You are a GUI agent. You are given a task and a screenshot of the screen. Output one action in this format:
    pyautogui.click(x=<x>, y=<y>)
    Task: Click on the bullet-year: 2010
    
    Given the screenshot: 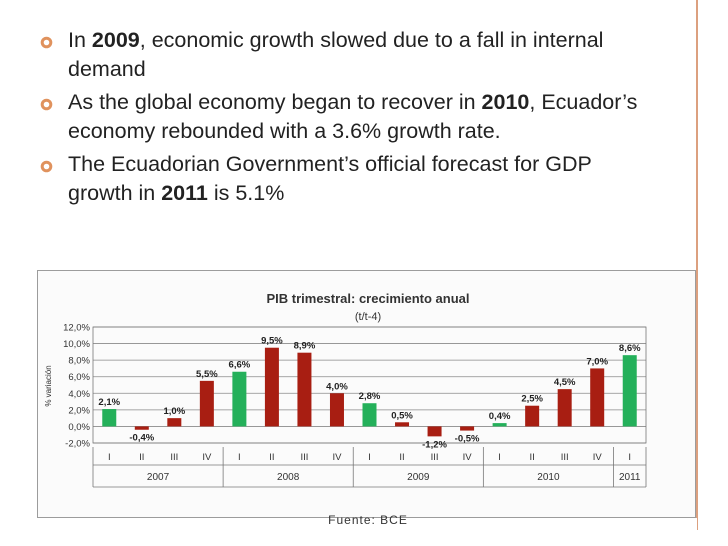 What is the action you would take?
    pyautogui.click(x=505, y=102)
    